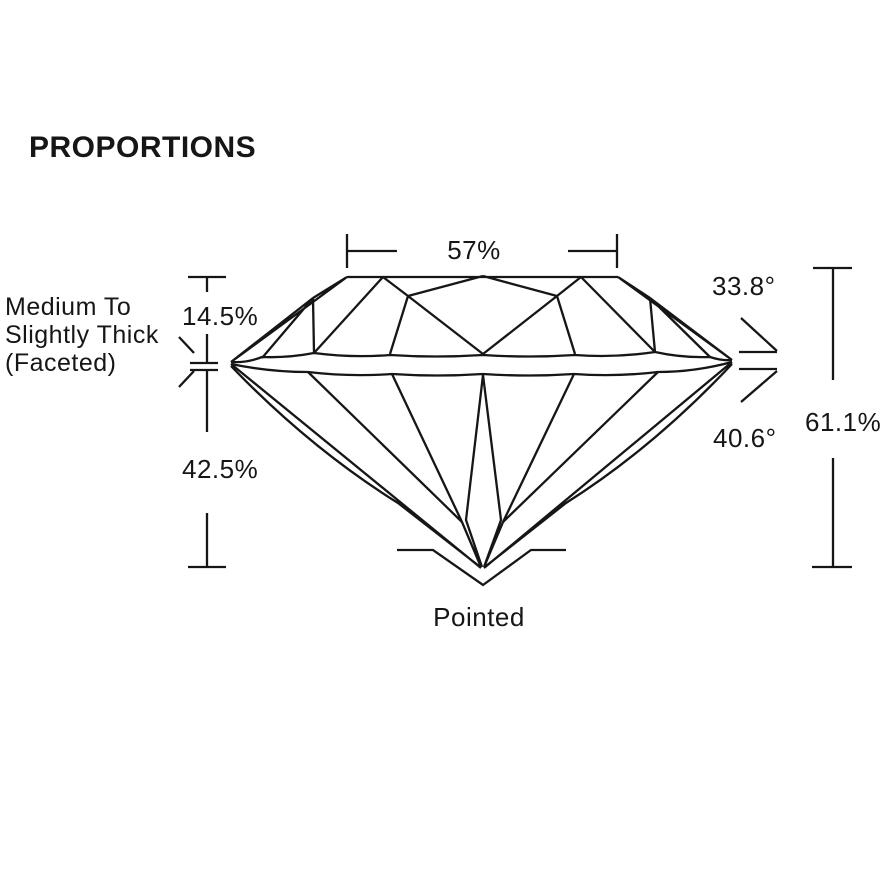 Image resolution: width=882 pixels, height=884 pixels. What do you see at coordinates (758, 335) in the screenshot?
I see `crown-angle-mark` at bounding box center [758, 335].